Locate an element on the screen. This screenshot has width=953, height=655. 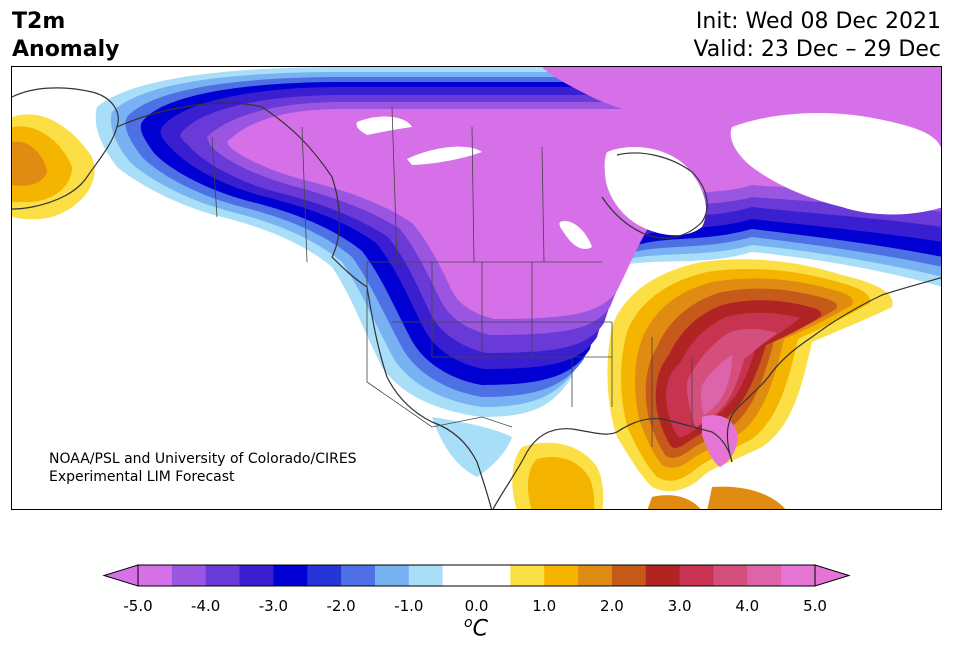
colorbar-tick-label: 3.0 is located at coordinates (679, 606).